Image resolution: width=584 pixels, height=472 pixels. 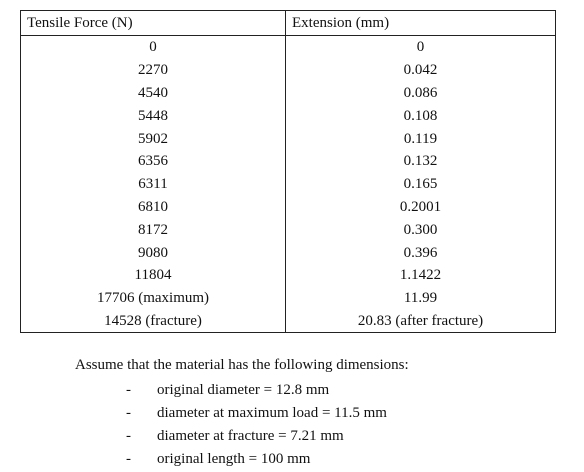 I want to click on table-cell: 0.119, so click(x=420, y=138).